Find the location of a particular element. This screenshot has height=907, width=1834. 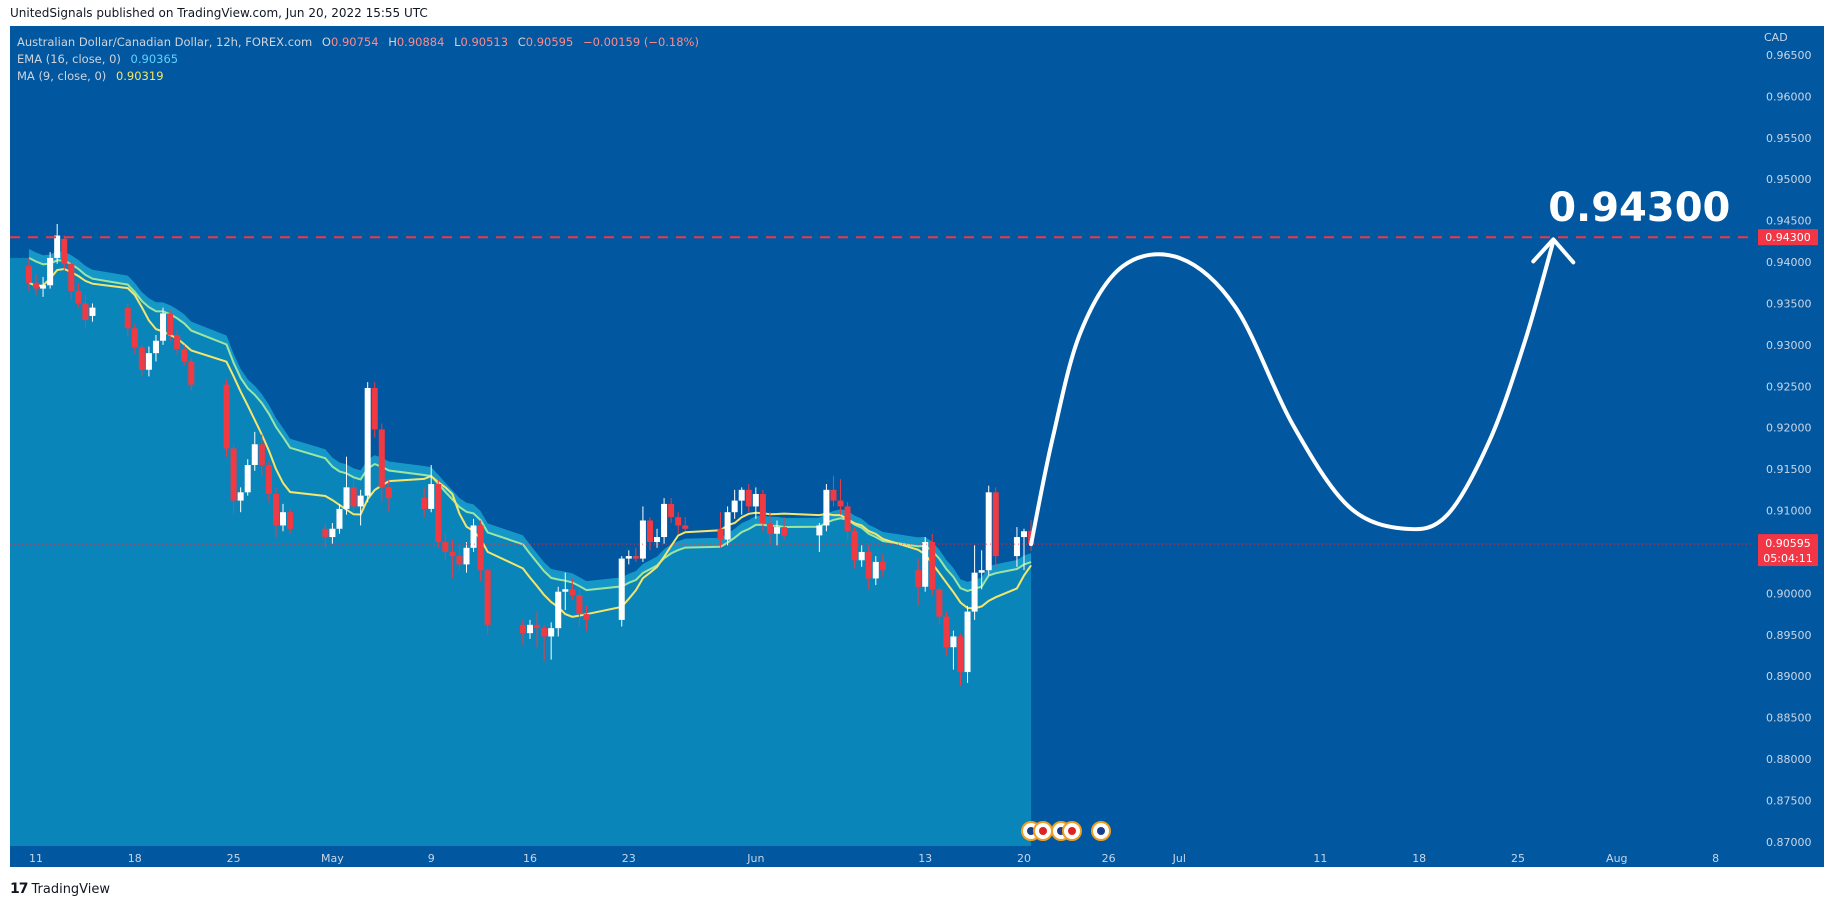

projection-curve is located at coordinates (1292, 393).